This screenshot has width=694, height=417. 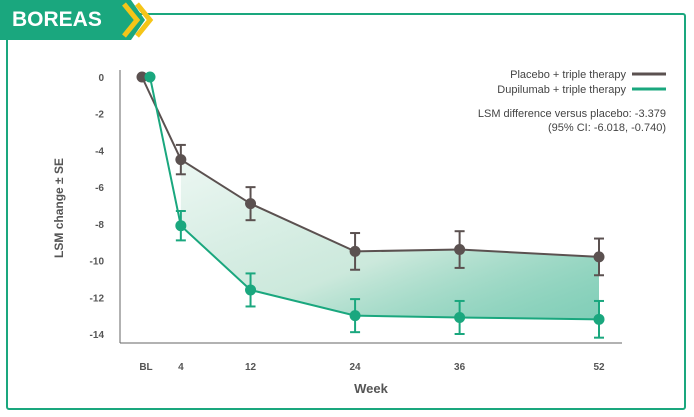 What do you see at coordinates (607, 128) in the screenshot?
I see `annotation-ci: (95% CI: -6.018, -0.740)` at bounding box center [607, 128].